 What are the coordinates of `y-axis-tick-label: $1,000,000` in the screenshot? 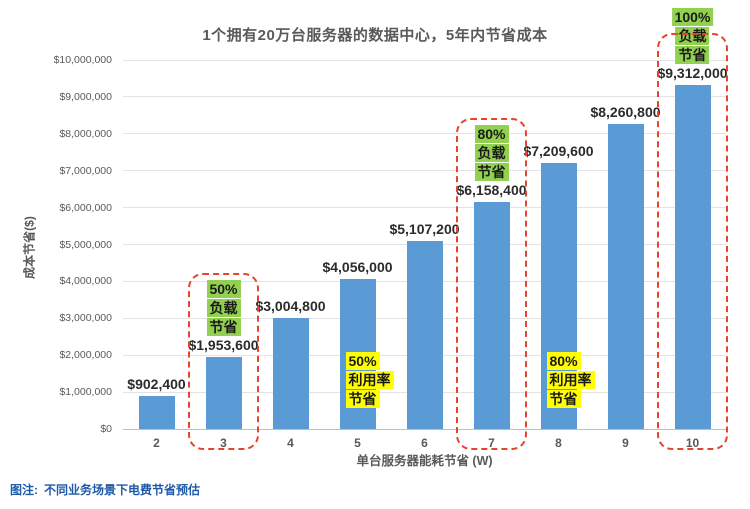 It's located at (85, 392).